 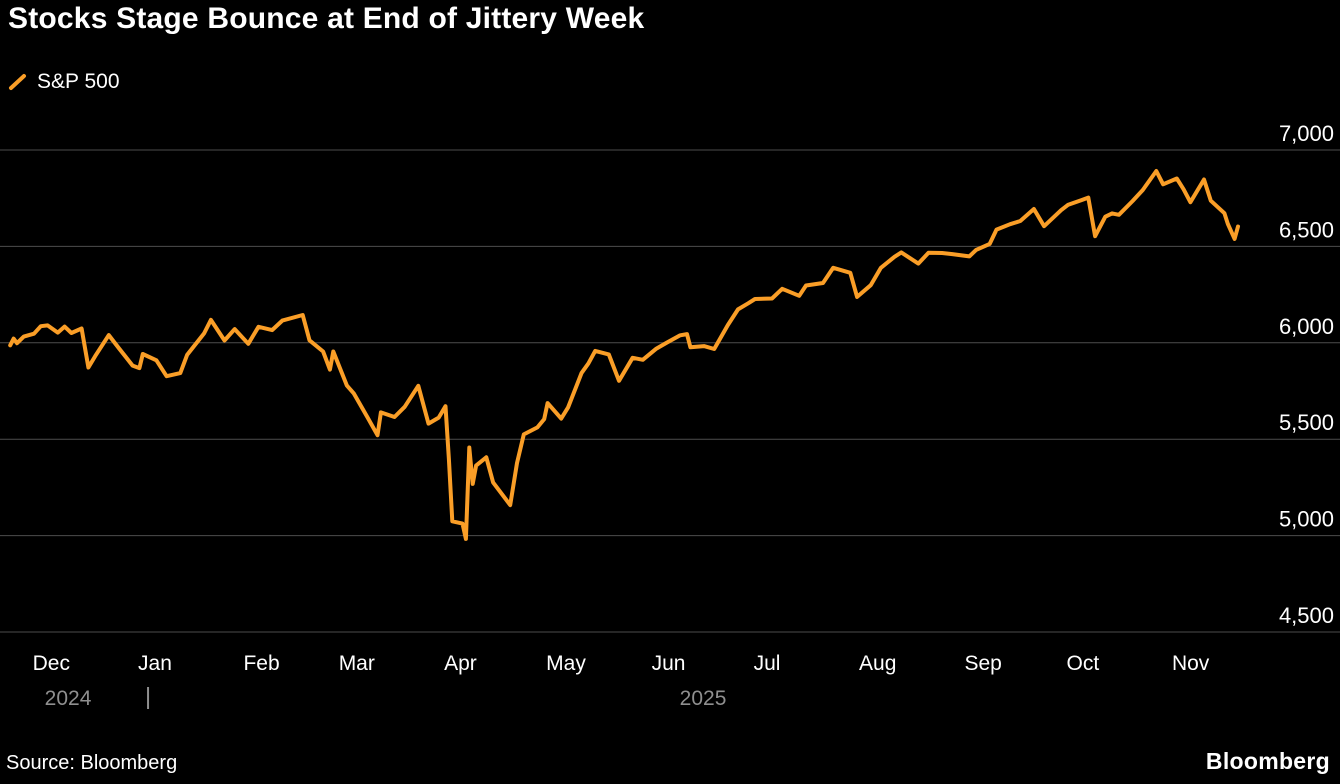 I want to click on x-tick-label: Apr, so click(x=460, y=663).